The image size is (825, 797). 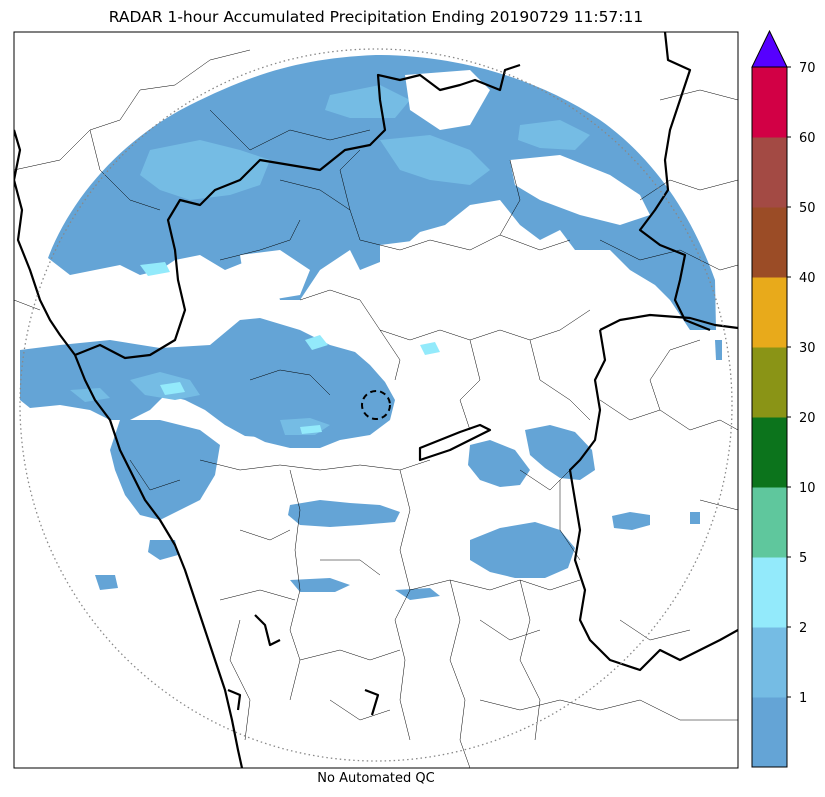 I want to click on colorbar: 1 2 5 10 20 30 40 50 60 70, so click(x=783, y=398).